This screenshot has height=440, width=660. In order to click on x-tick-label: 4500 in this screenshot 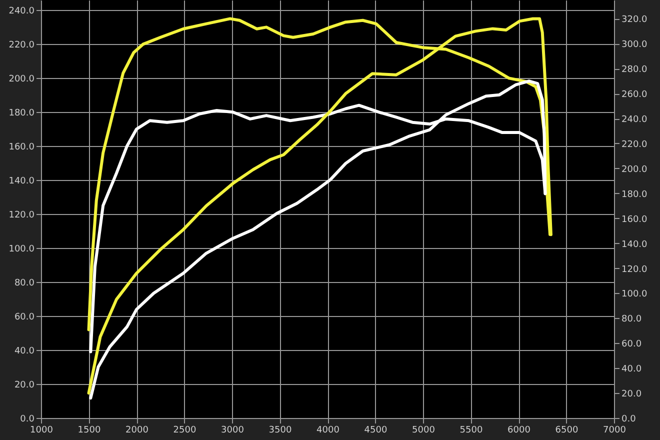, I will do `click(376, 431)`.